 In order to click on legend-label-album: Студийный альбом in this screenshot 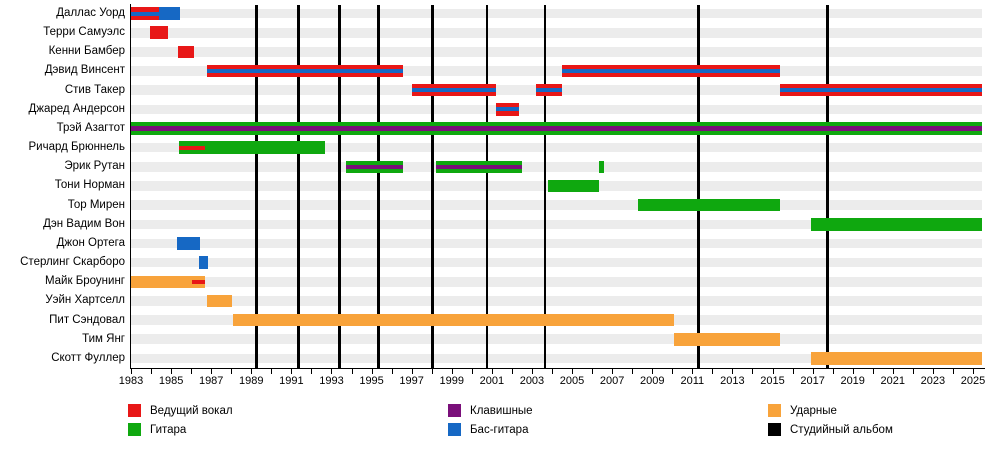, I will do `click(841, 429)`.